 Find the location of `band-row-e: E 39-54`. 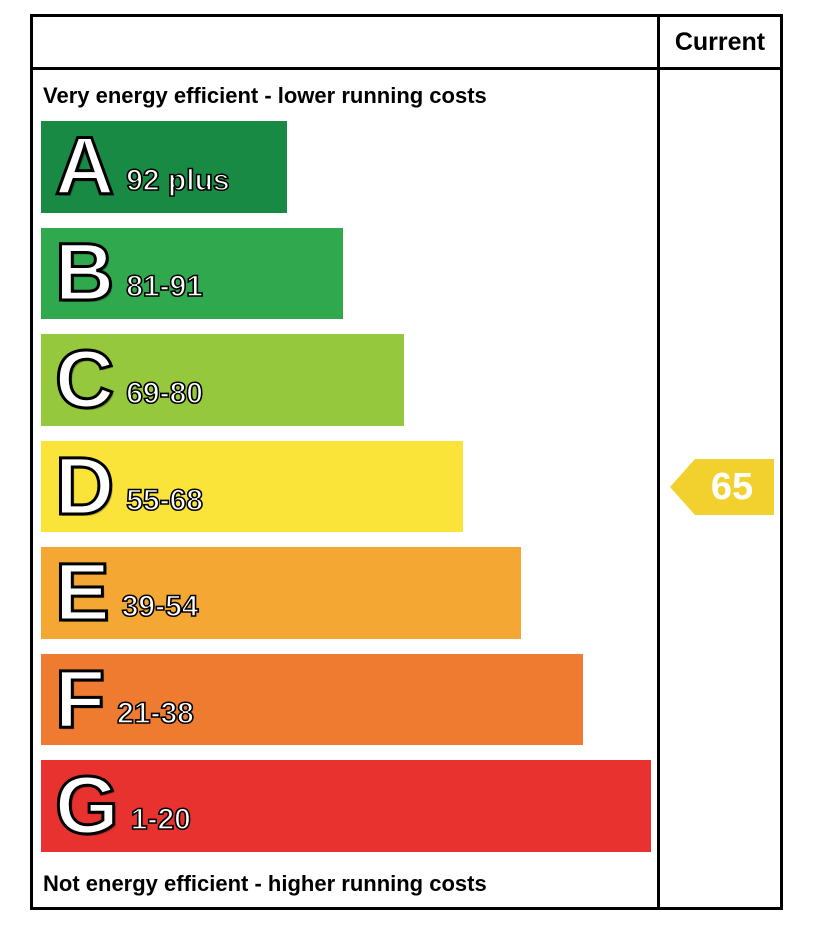

band-row-e: E 39-54 is located at coordinates (281, 593).